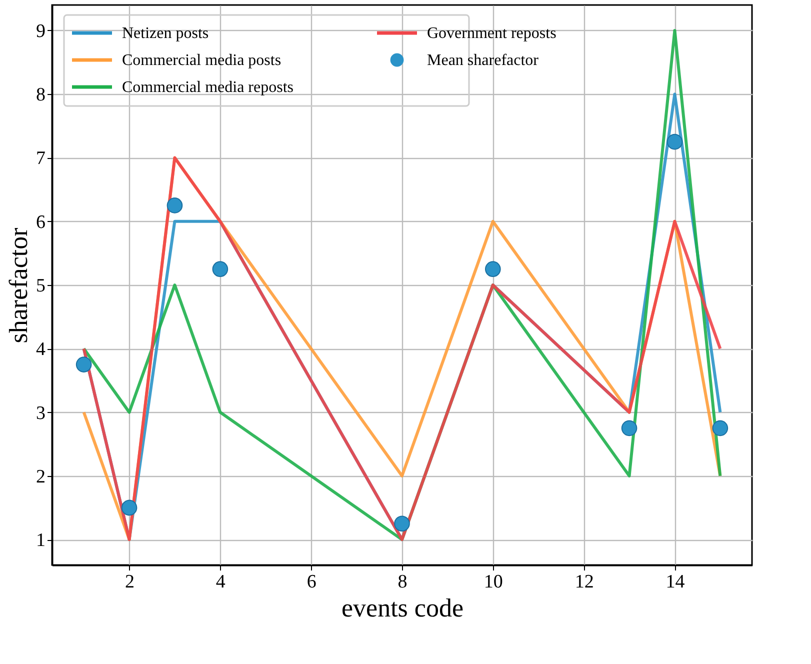  What do you see at coordinates (403, 582) in the screenshot?
I see `x-tick-label: 8` at bounding box center [403, 582].